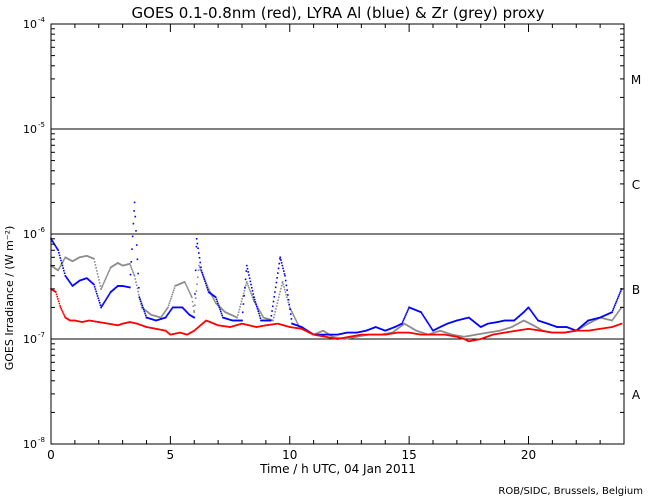 This screenshot has height=500, width=650. What do you see at coordinates (9, 298) in the screenshot?
I see `y-axis-label: GOES Irradiance / (W m⁻²)` at bounding box center [9, 298].